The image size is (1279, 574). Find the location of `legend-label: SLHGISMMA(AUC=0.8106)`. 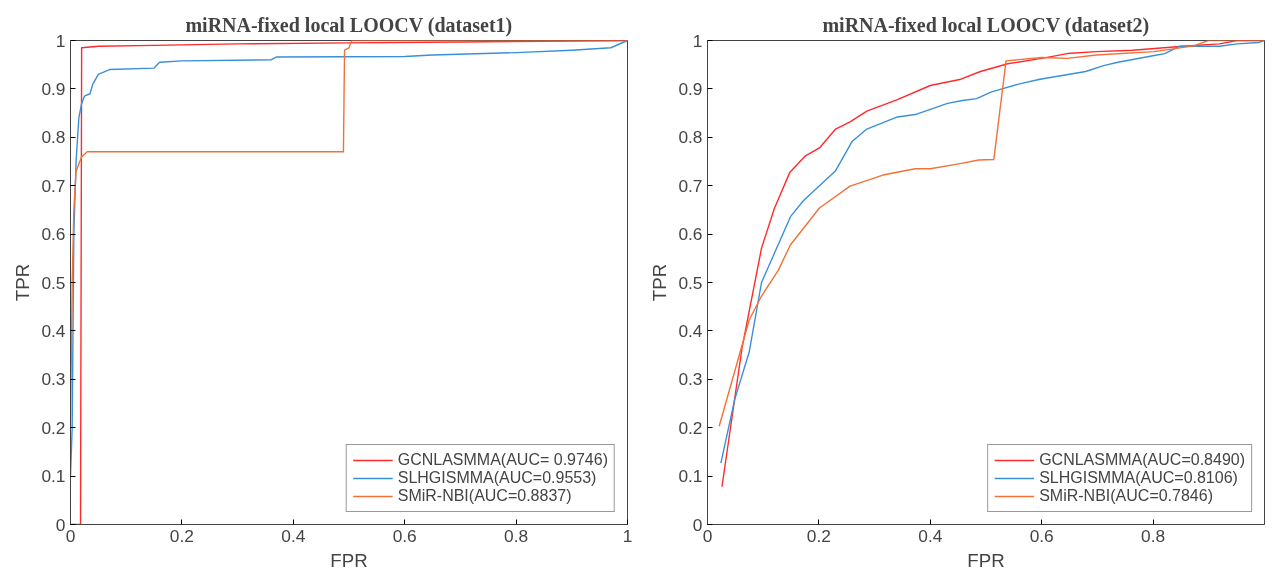

legend-label: SLHGISMMA(AUC=0.8106) is located at coordinates (1138, 478).